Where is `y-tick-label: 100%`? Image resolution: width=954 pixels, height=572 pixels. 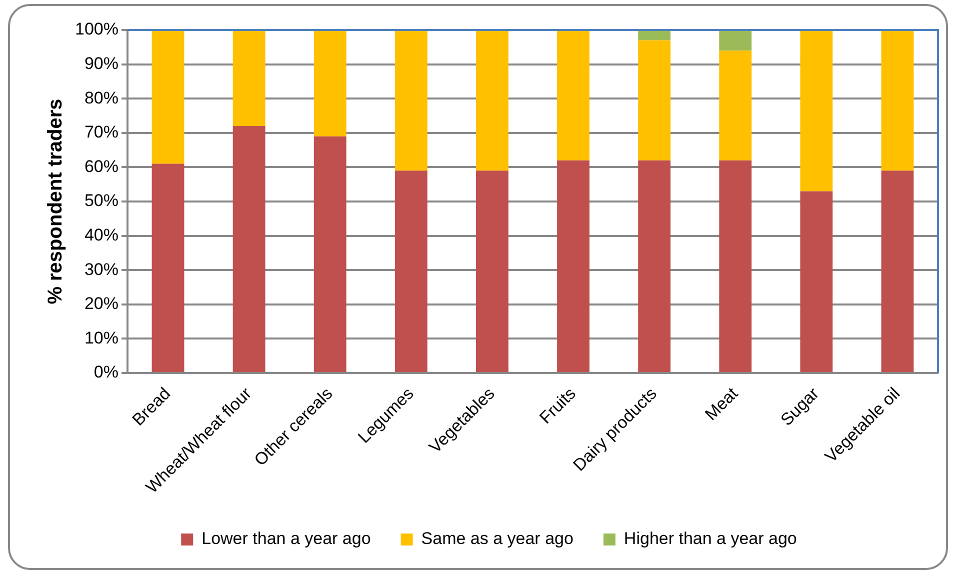
y-tick-label: 100% is located at coordinates (96, 29).